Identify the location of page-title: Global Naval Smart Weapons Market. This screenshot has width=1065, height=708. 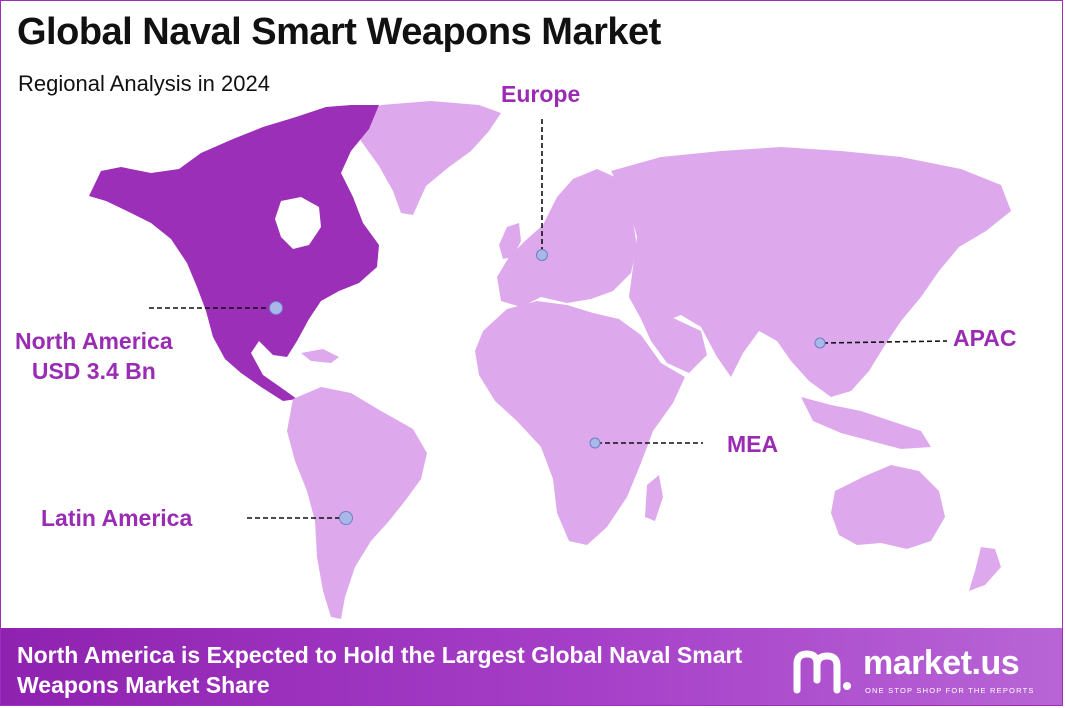
(339, 32).